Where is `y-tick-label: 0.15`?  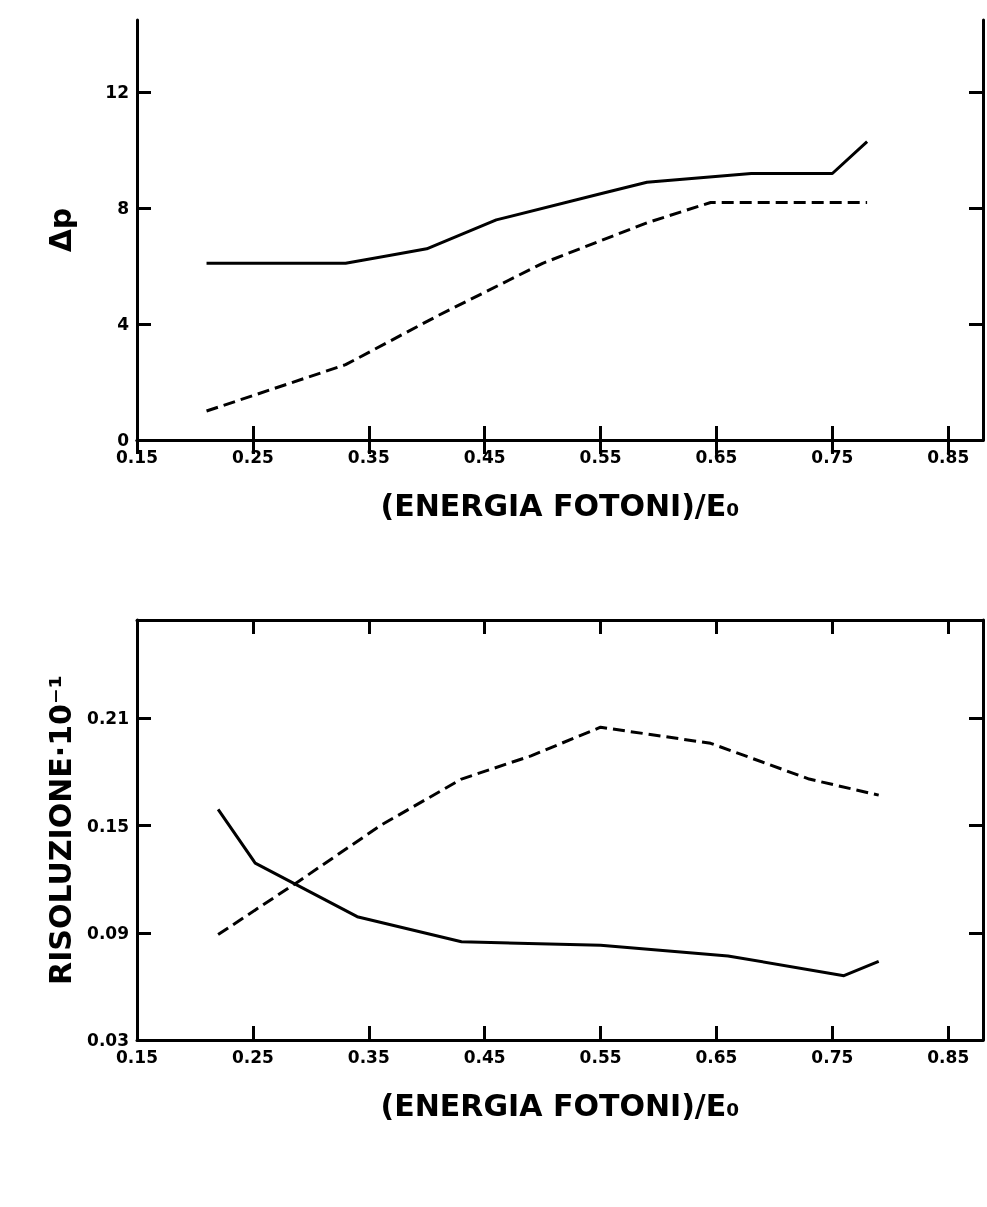 y-tick-label: 0.15 is located at coordinates (108, 825).